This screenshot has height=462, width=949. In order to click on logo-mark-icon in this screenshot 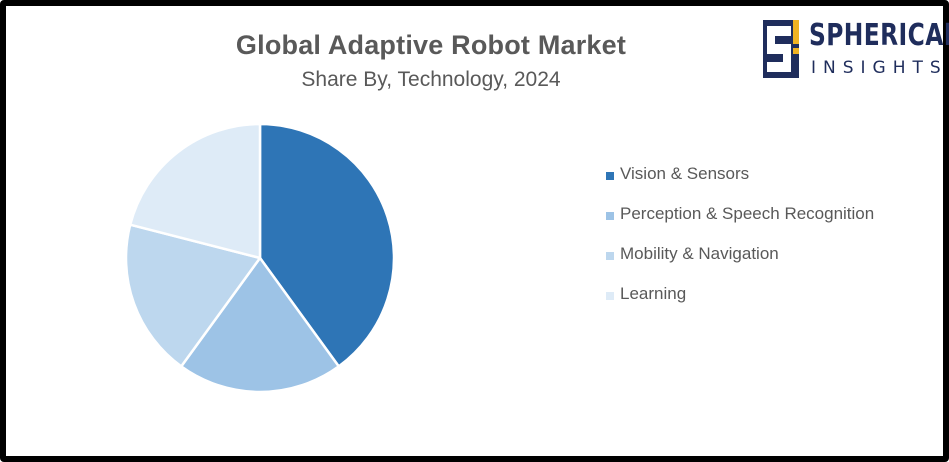, I will do `click(781, 49)`.